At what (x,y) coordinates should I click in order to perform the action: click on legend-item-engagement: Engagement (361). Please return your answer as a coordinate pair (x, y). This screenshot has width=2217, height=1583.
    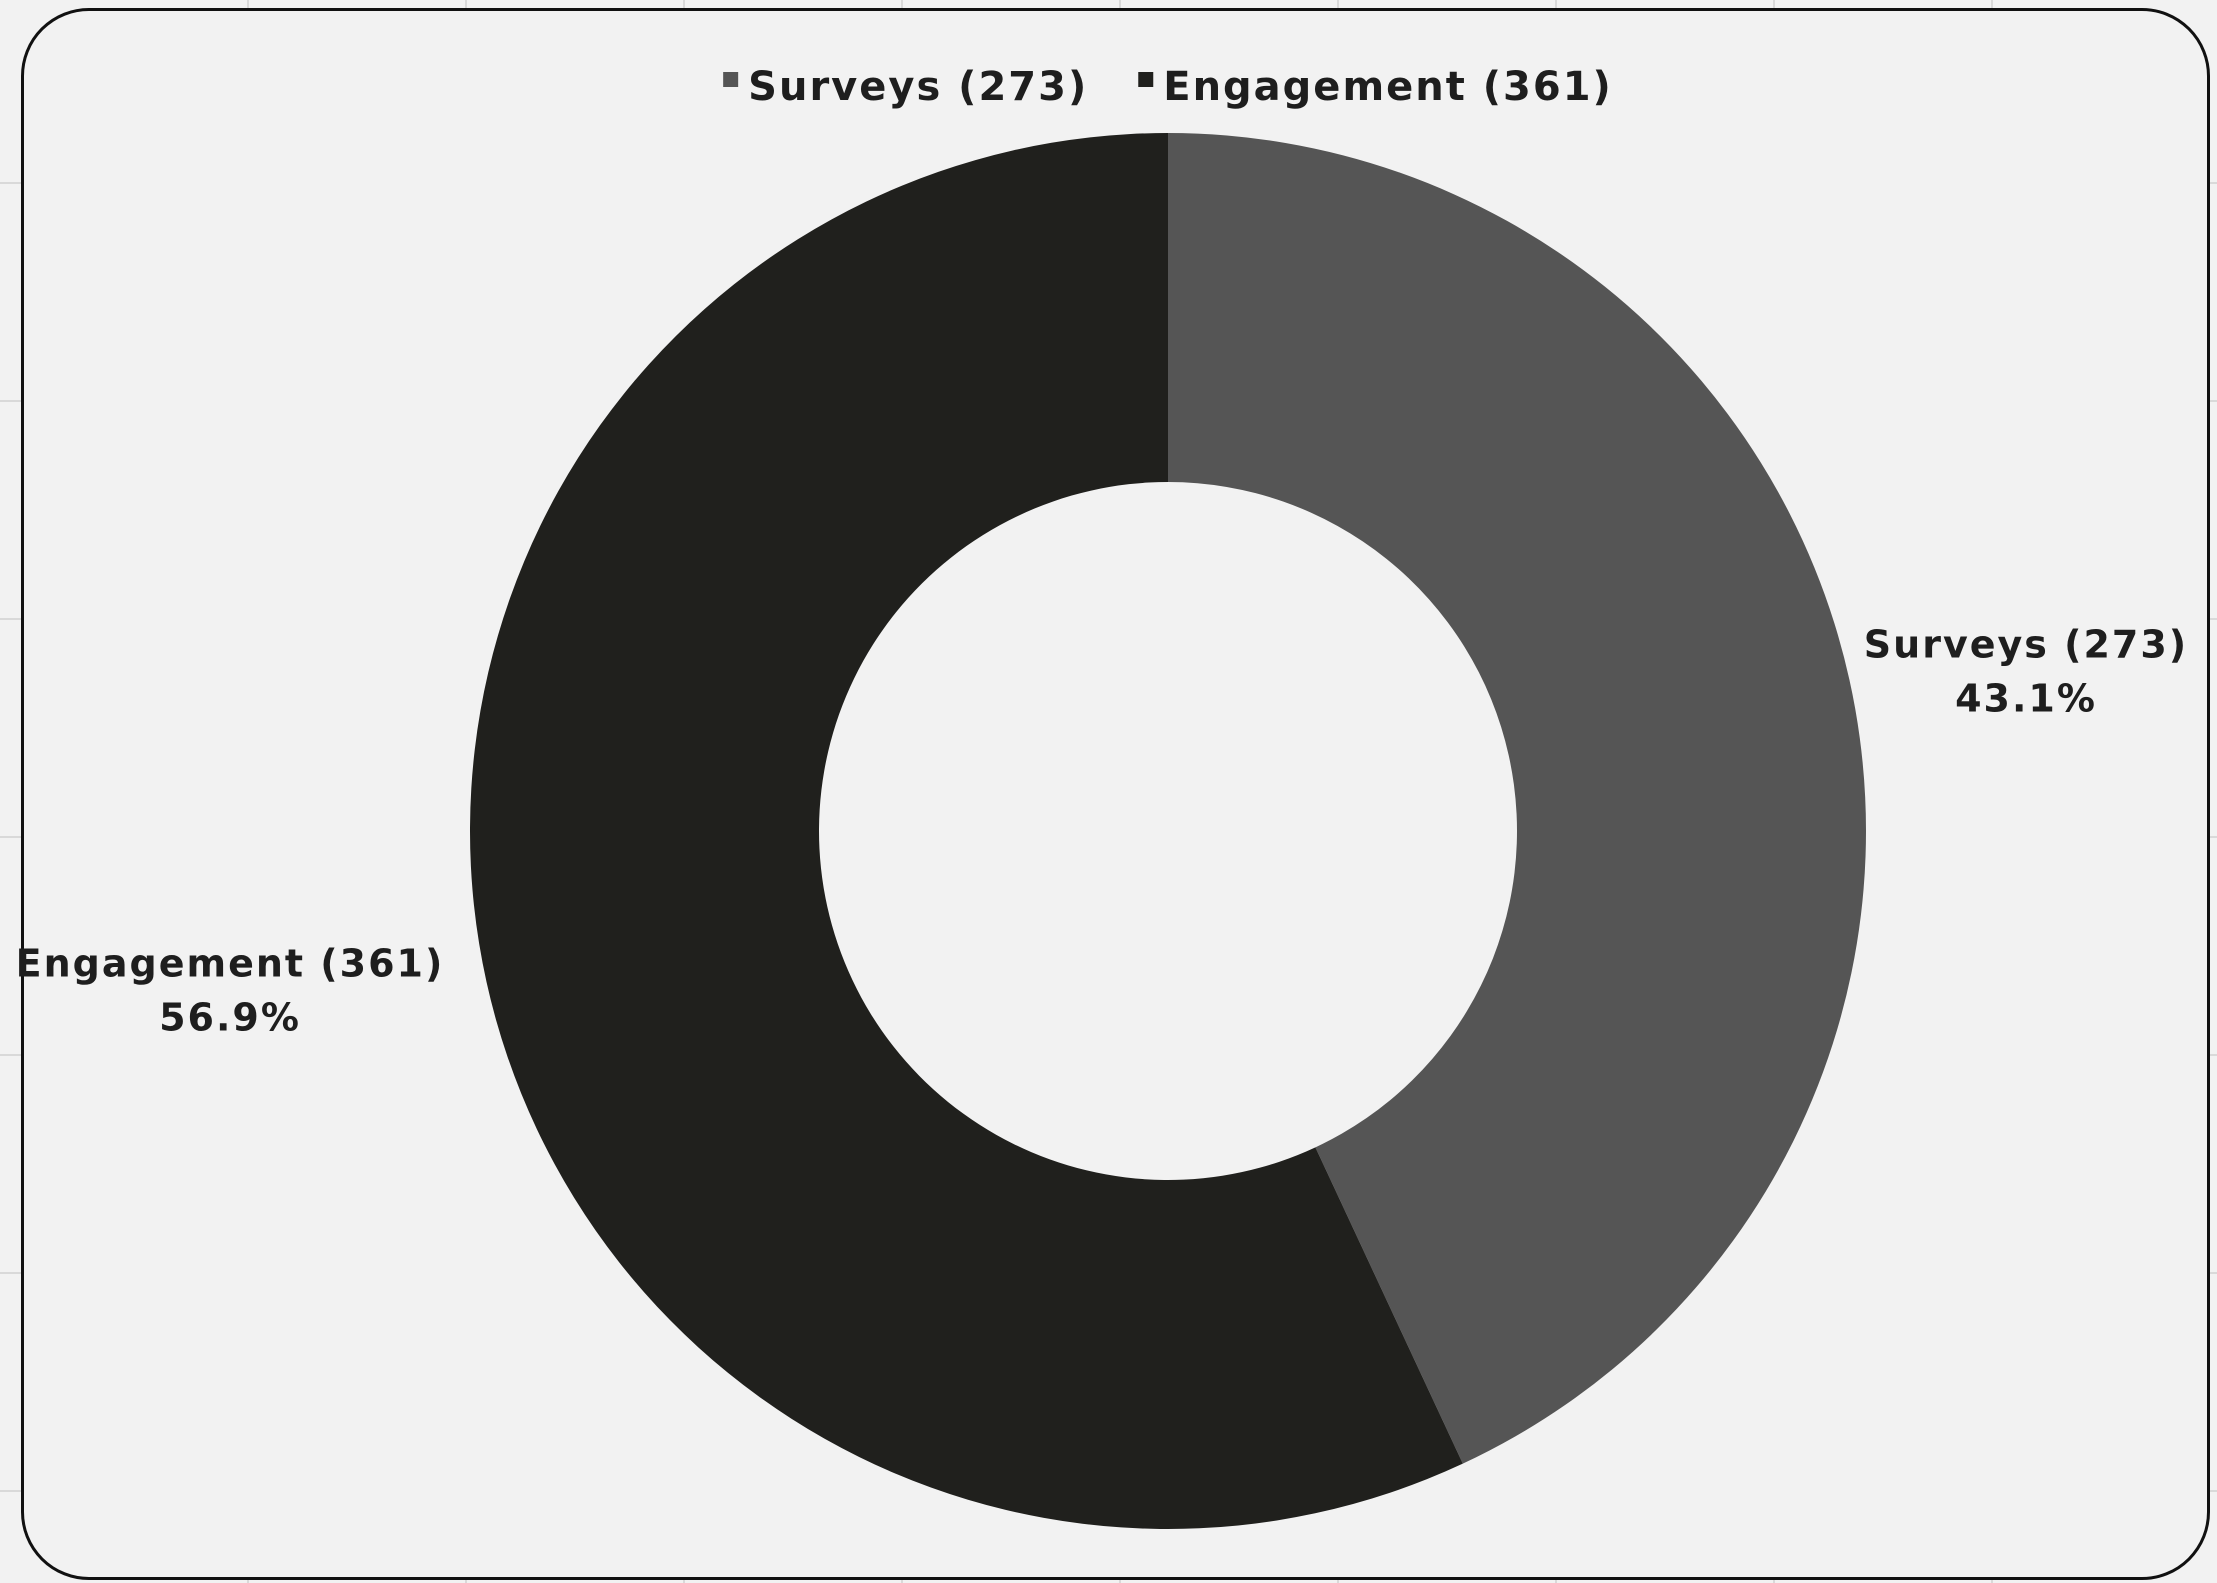
    Looking at the image, I should click on (1375, 87).